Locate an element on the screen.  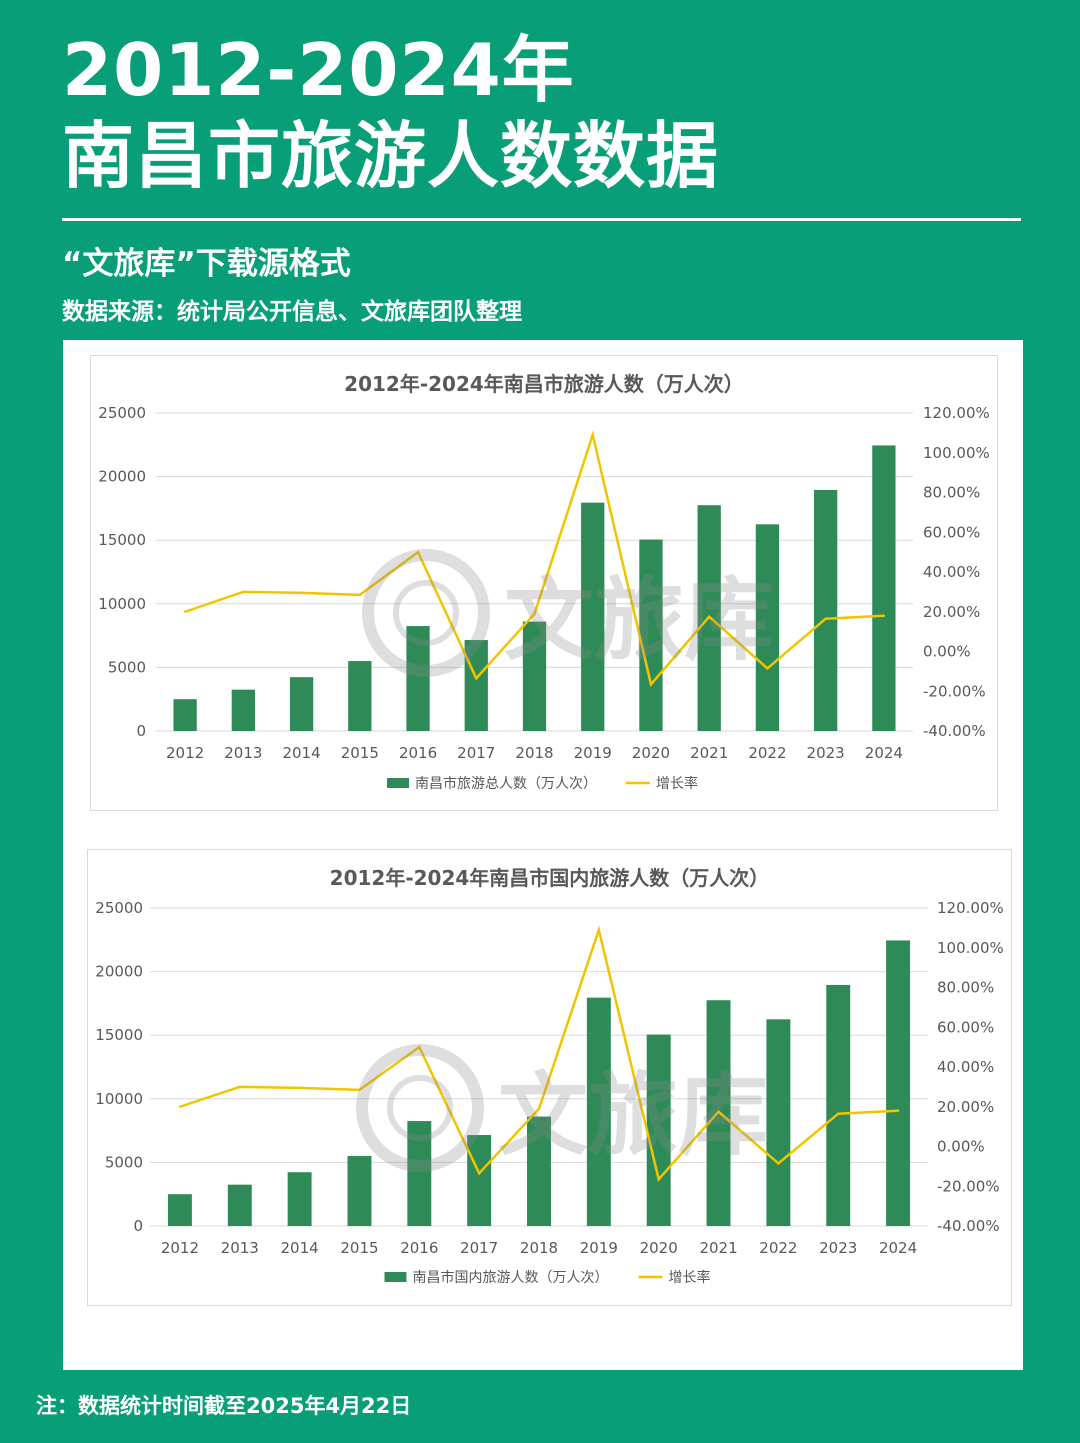
chart-title: 2012年-2024年南昌市国内旅游人数（万人次） is located at coordinates (550, 878).